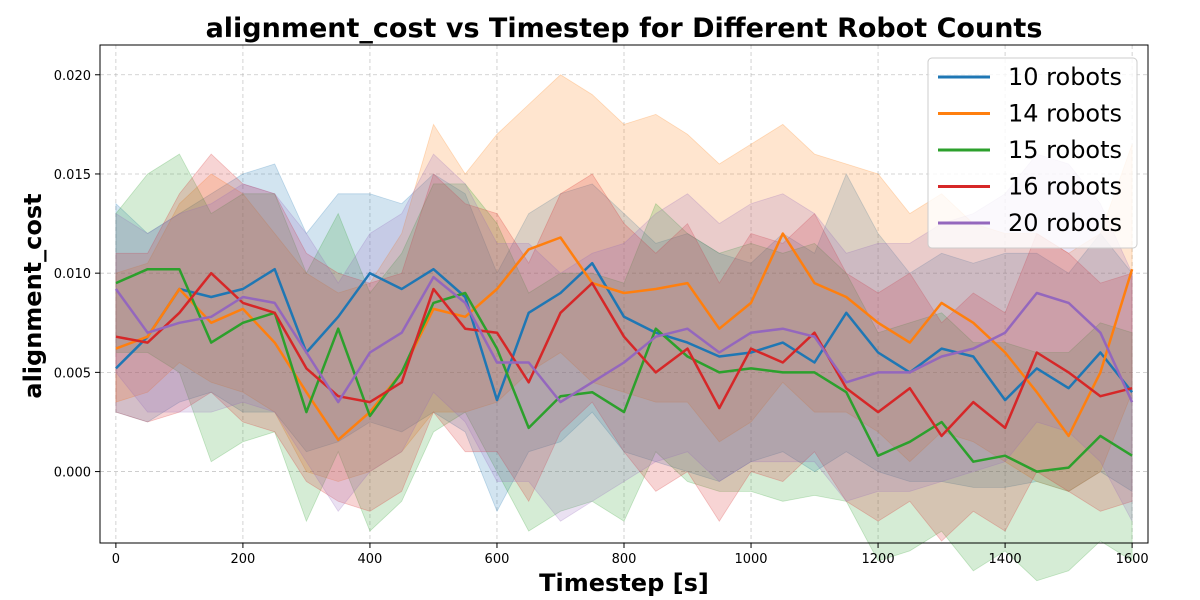 This screenshot has height=600, width=1200. I want to click on x-tick-label: 200, so click(242, 559).